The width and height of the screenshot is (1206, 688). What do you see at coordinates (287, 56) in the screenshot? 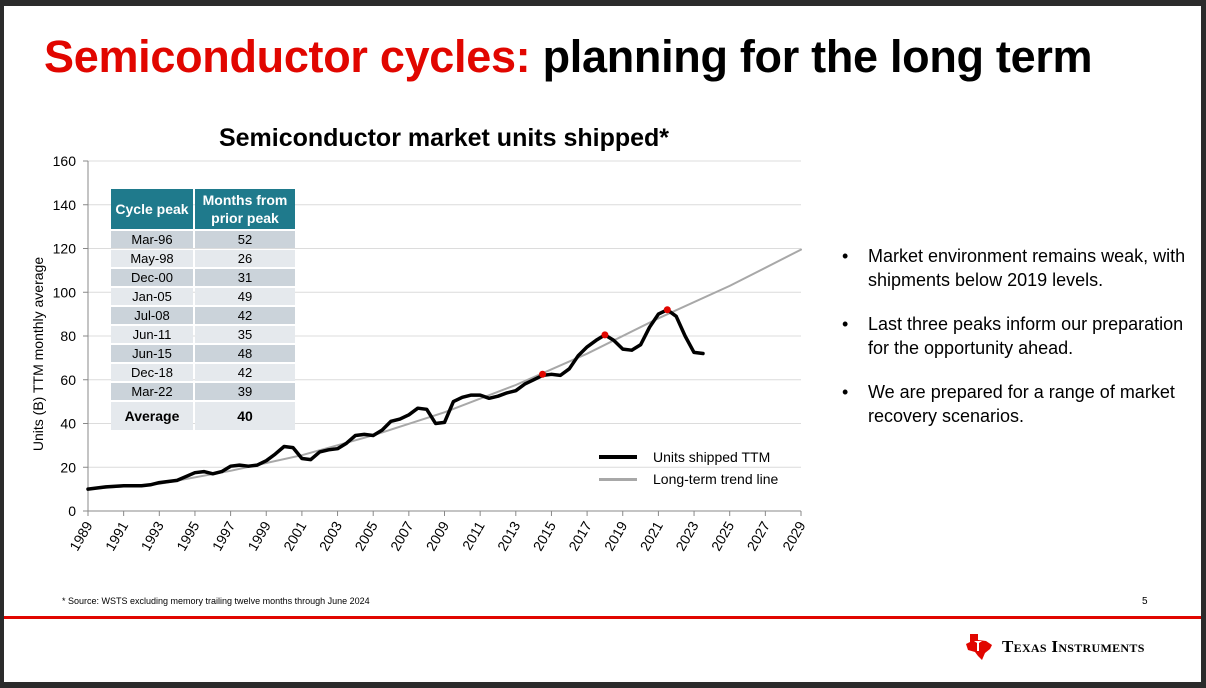
I see `headline-accent: Semiconductor cycles:` at bounding box center [287, 56].